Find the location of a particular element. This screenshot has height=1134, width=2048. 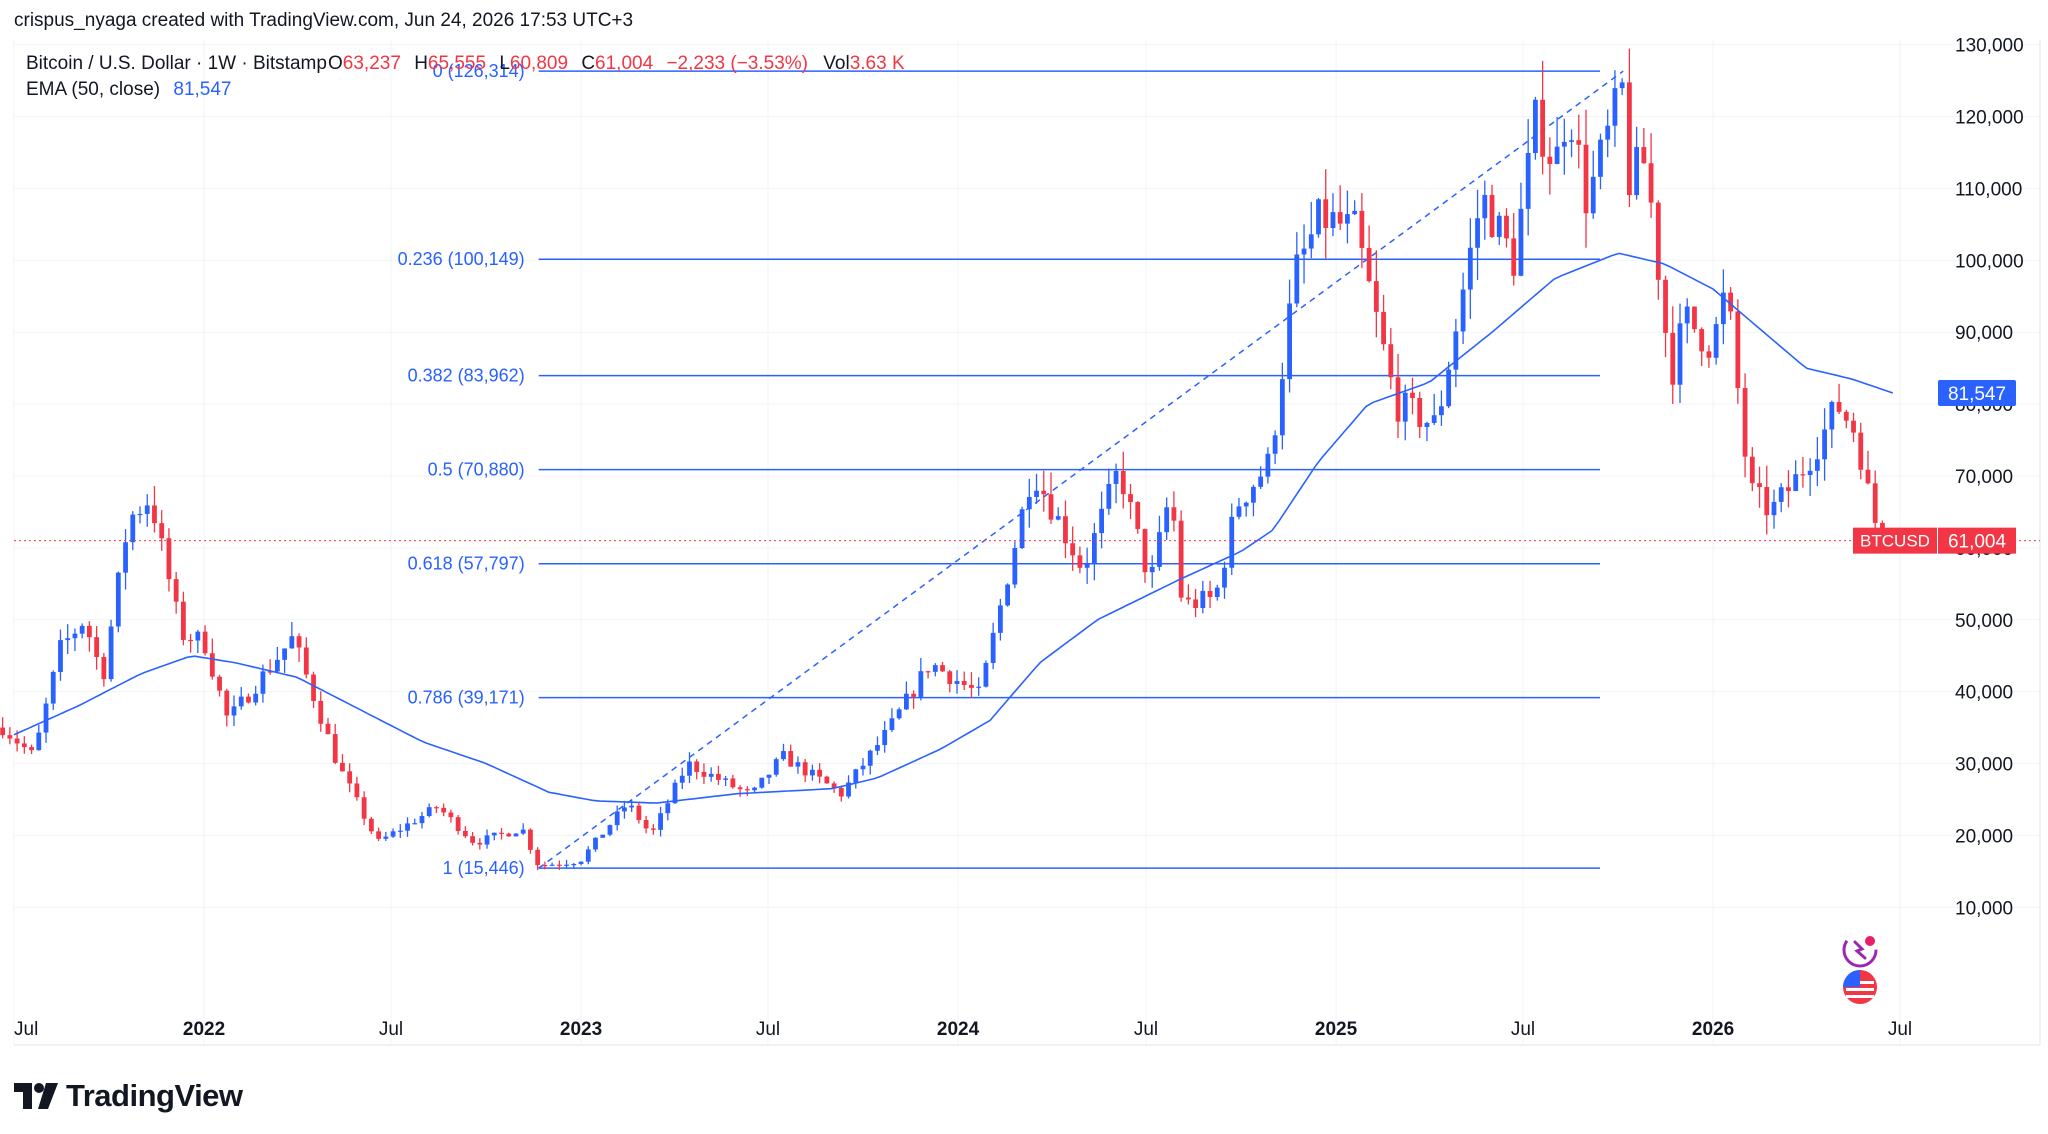

time-tick-label: 2023 is located at coordinates (581, 1029).